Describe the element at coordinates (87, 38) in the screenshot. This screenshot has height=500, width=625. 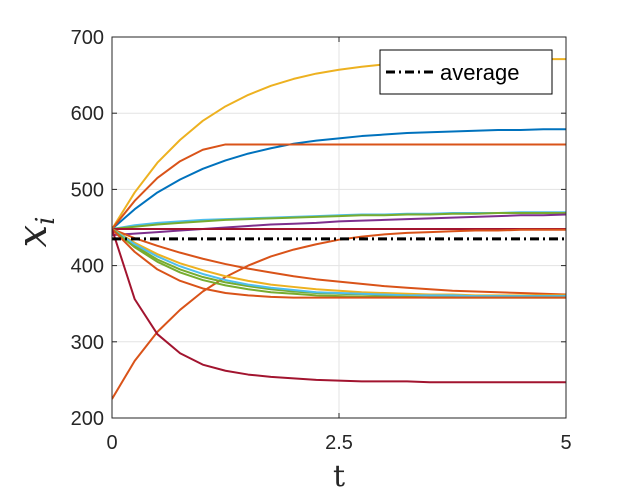
I see `y-tick-label: 700` at that location.